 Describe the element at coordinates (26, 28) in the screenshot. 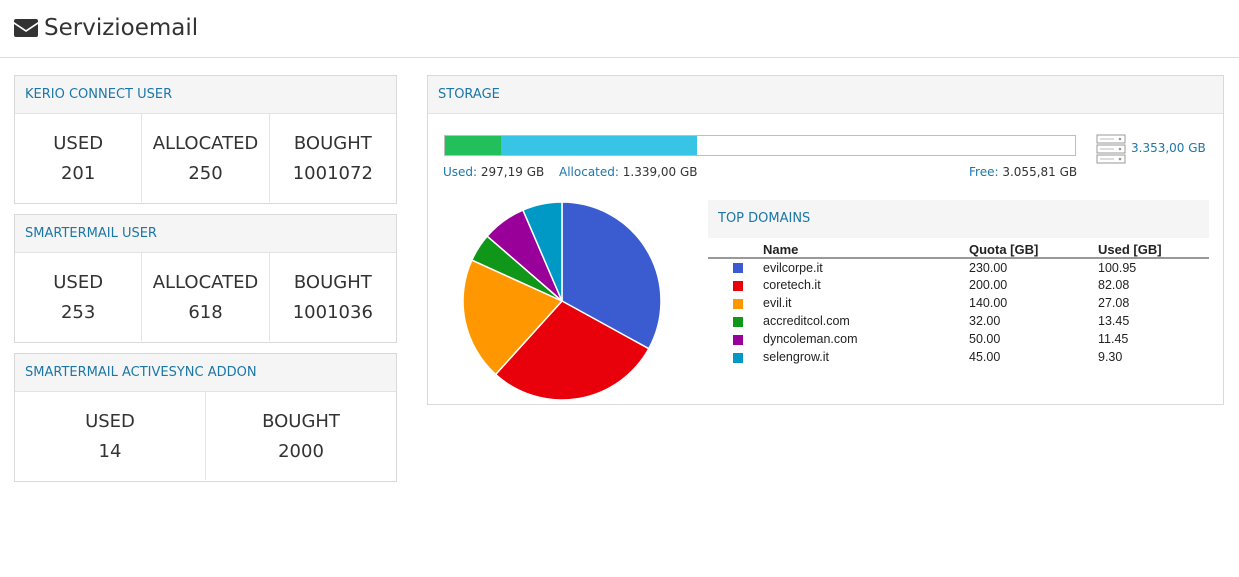

I see `envelope-icon` at that location.